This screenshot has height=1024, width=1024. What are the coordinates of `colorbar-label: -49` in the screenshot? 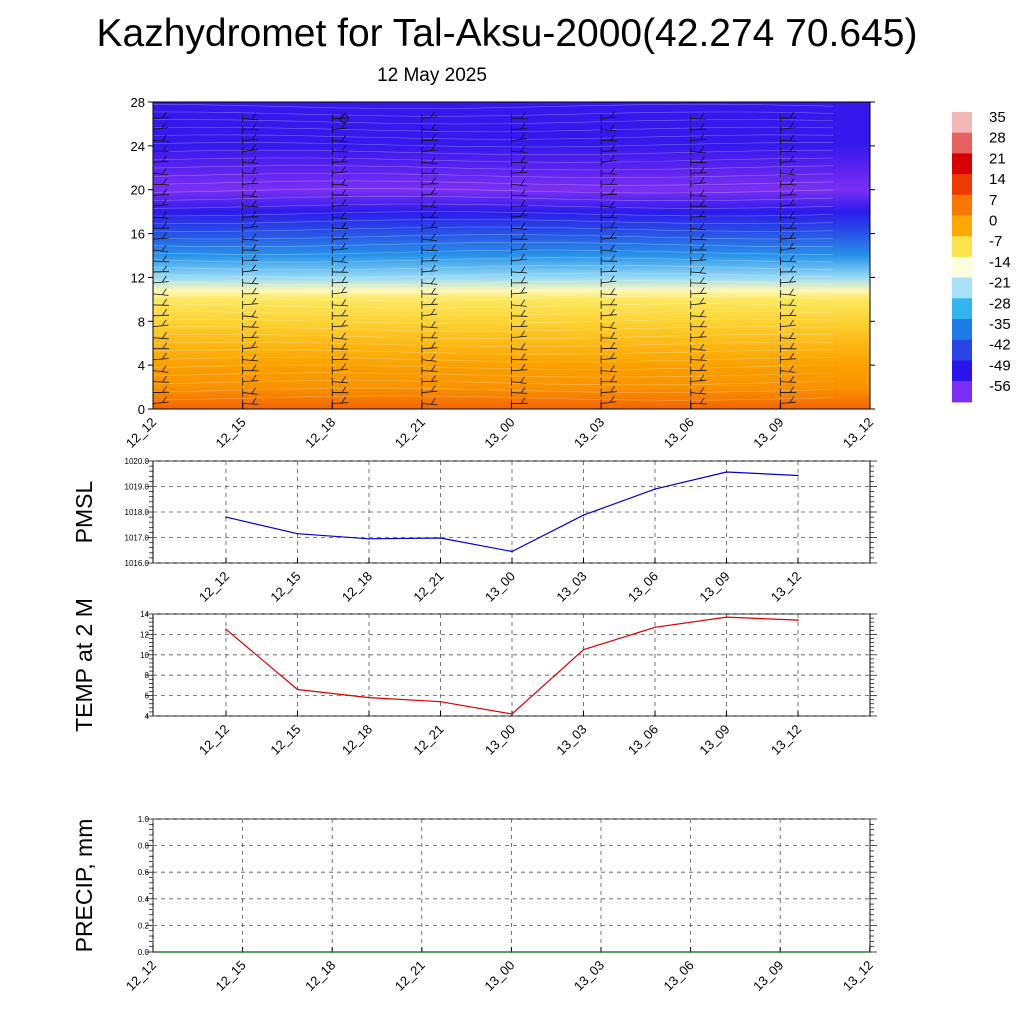 It's located at (1000, 365).